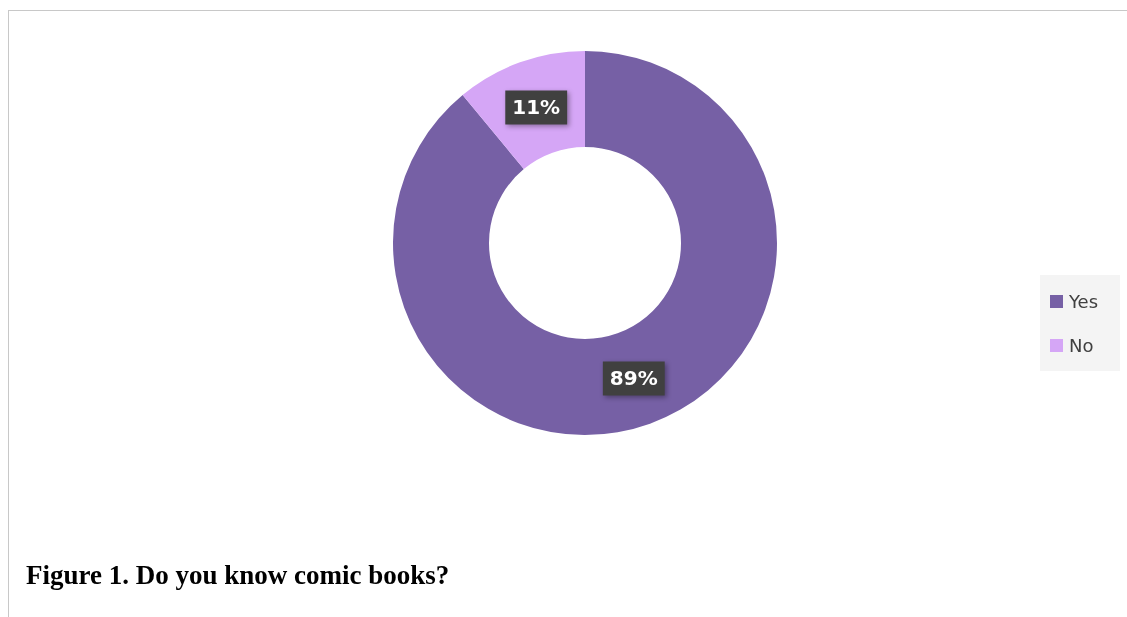  Describe the element at coordinates (1081, 345) in the screenshot. I see `legend-label: No` at that location.